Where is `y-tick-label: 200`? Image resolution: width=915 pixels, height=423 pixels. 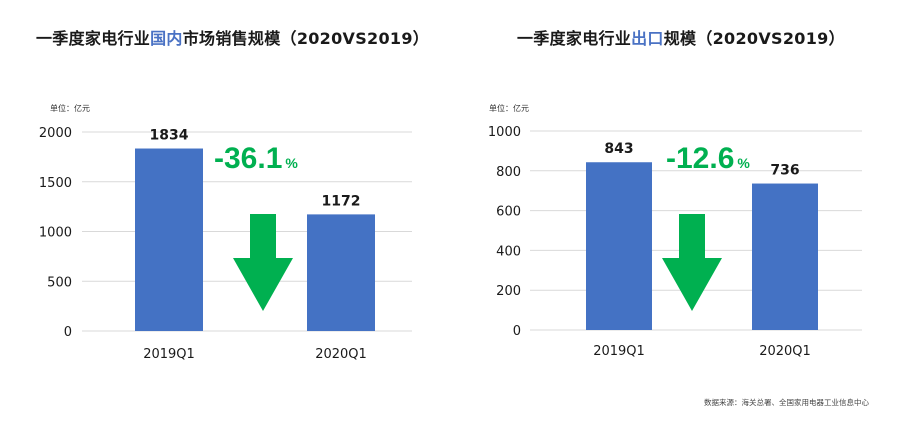
y-tick-label: 200 is located at coordinates (508, 291).